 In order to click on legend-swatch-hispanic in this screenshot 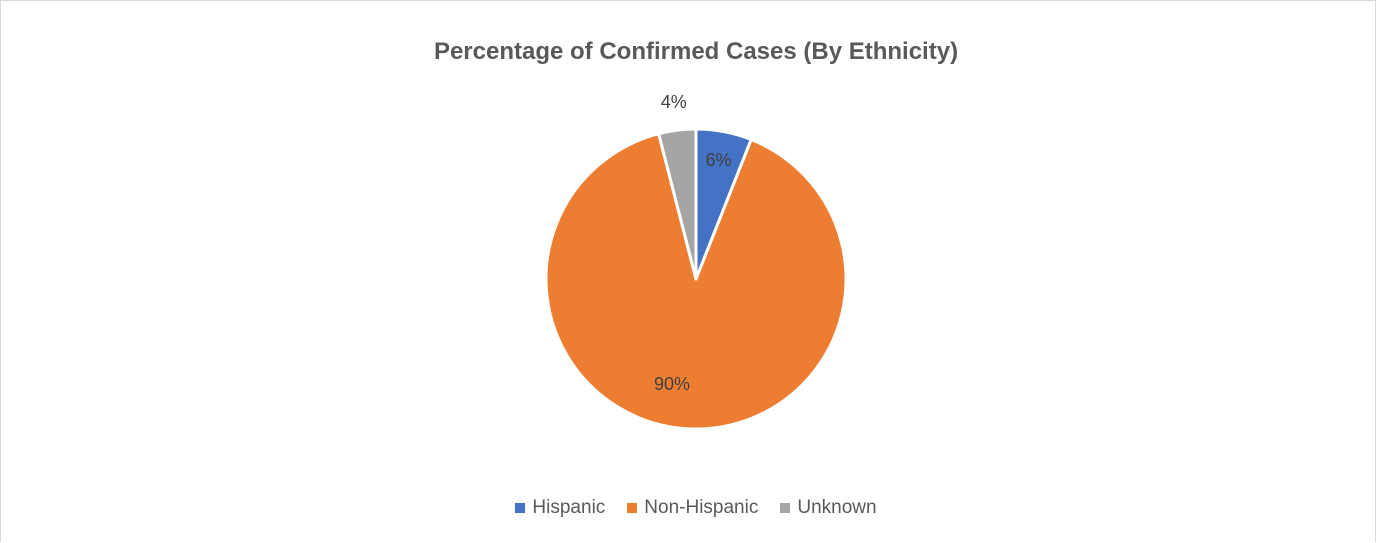, I will do `click(520, 508)`.